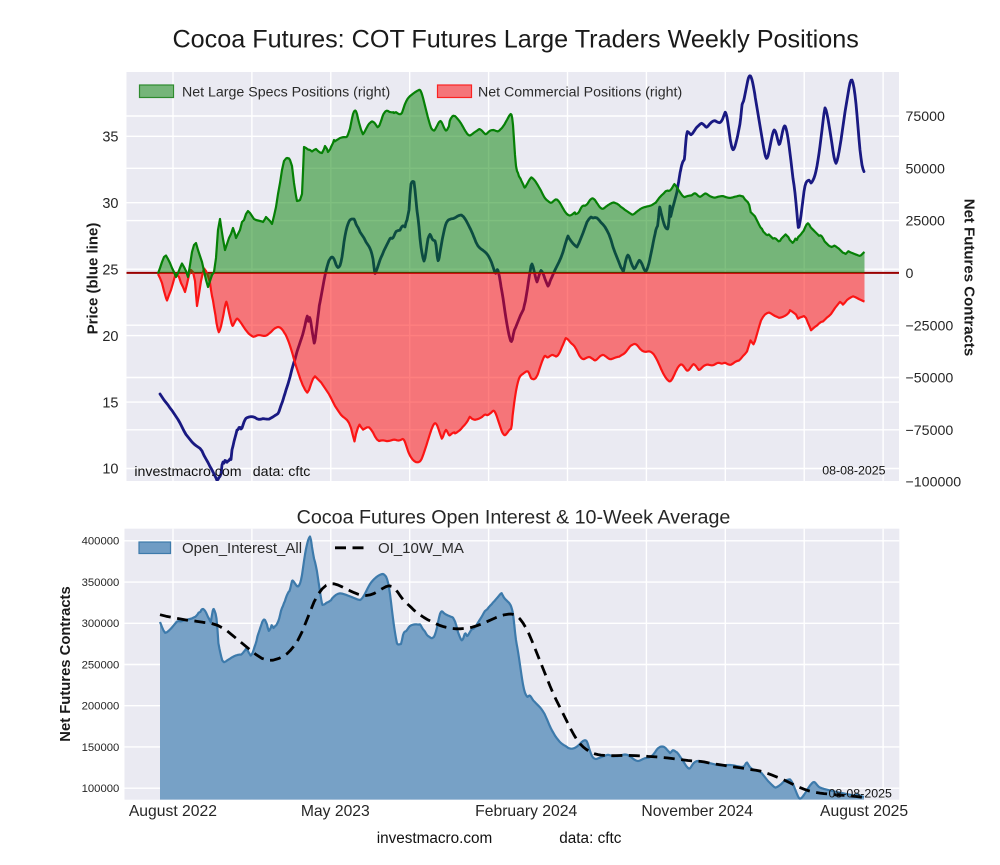  Describe the element at coordinates (930, 379) in the screenshot. I see `svg-text: −50000` at that location.